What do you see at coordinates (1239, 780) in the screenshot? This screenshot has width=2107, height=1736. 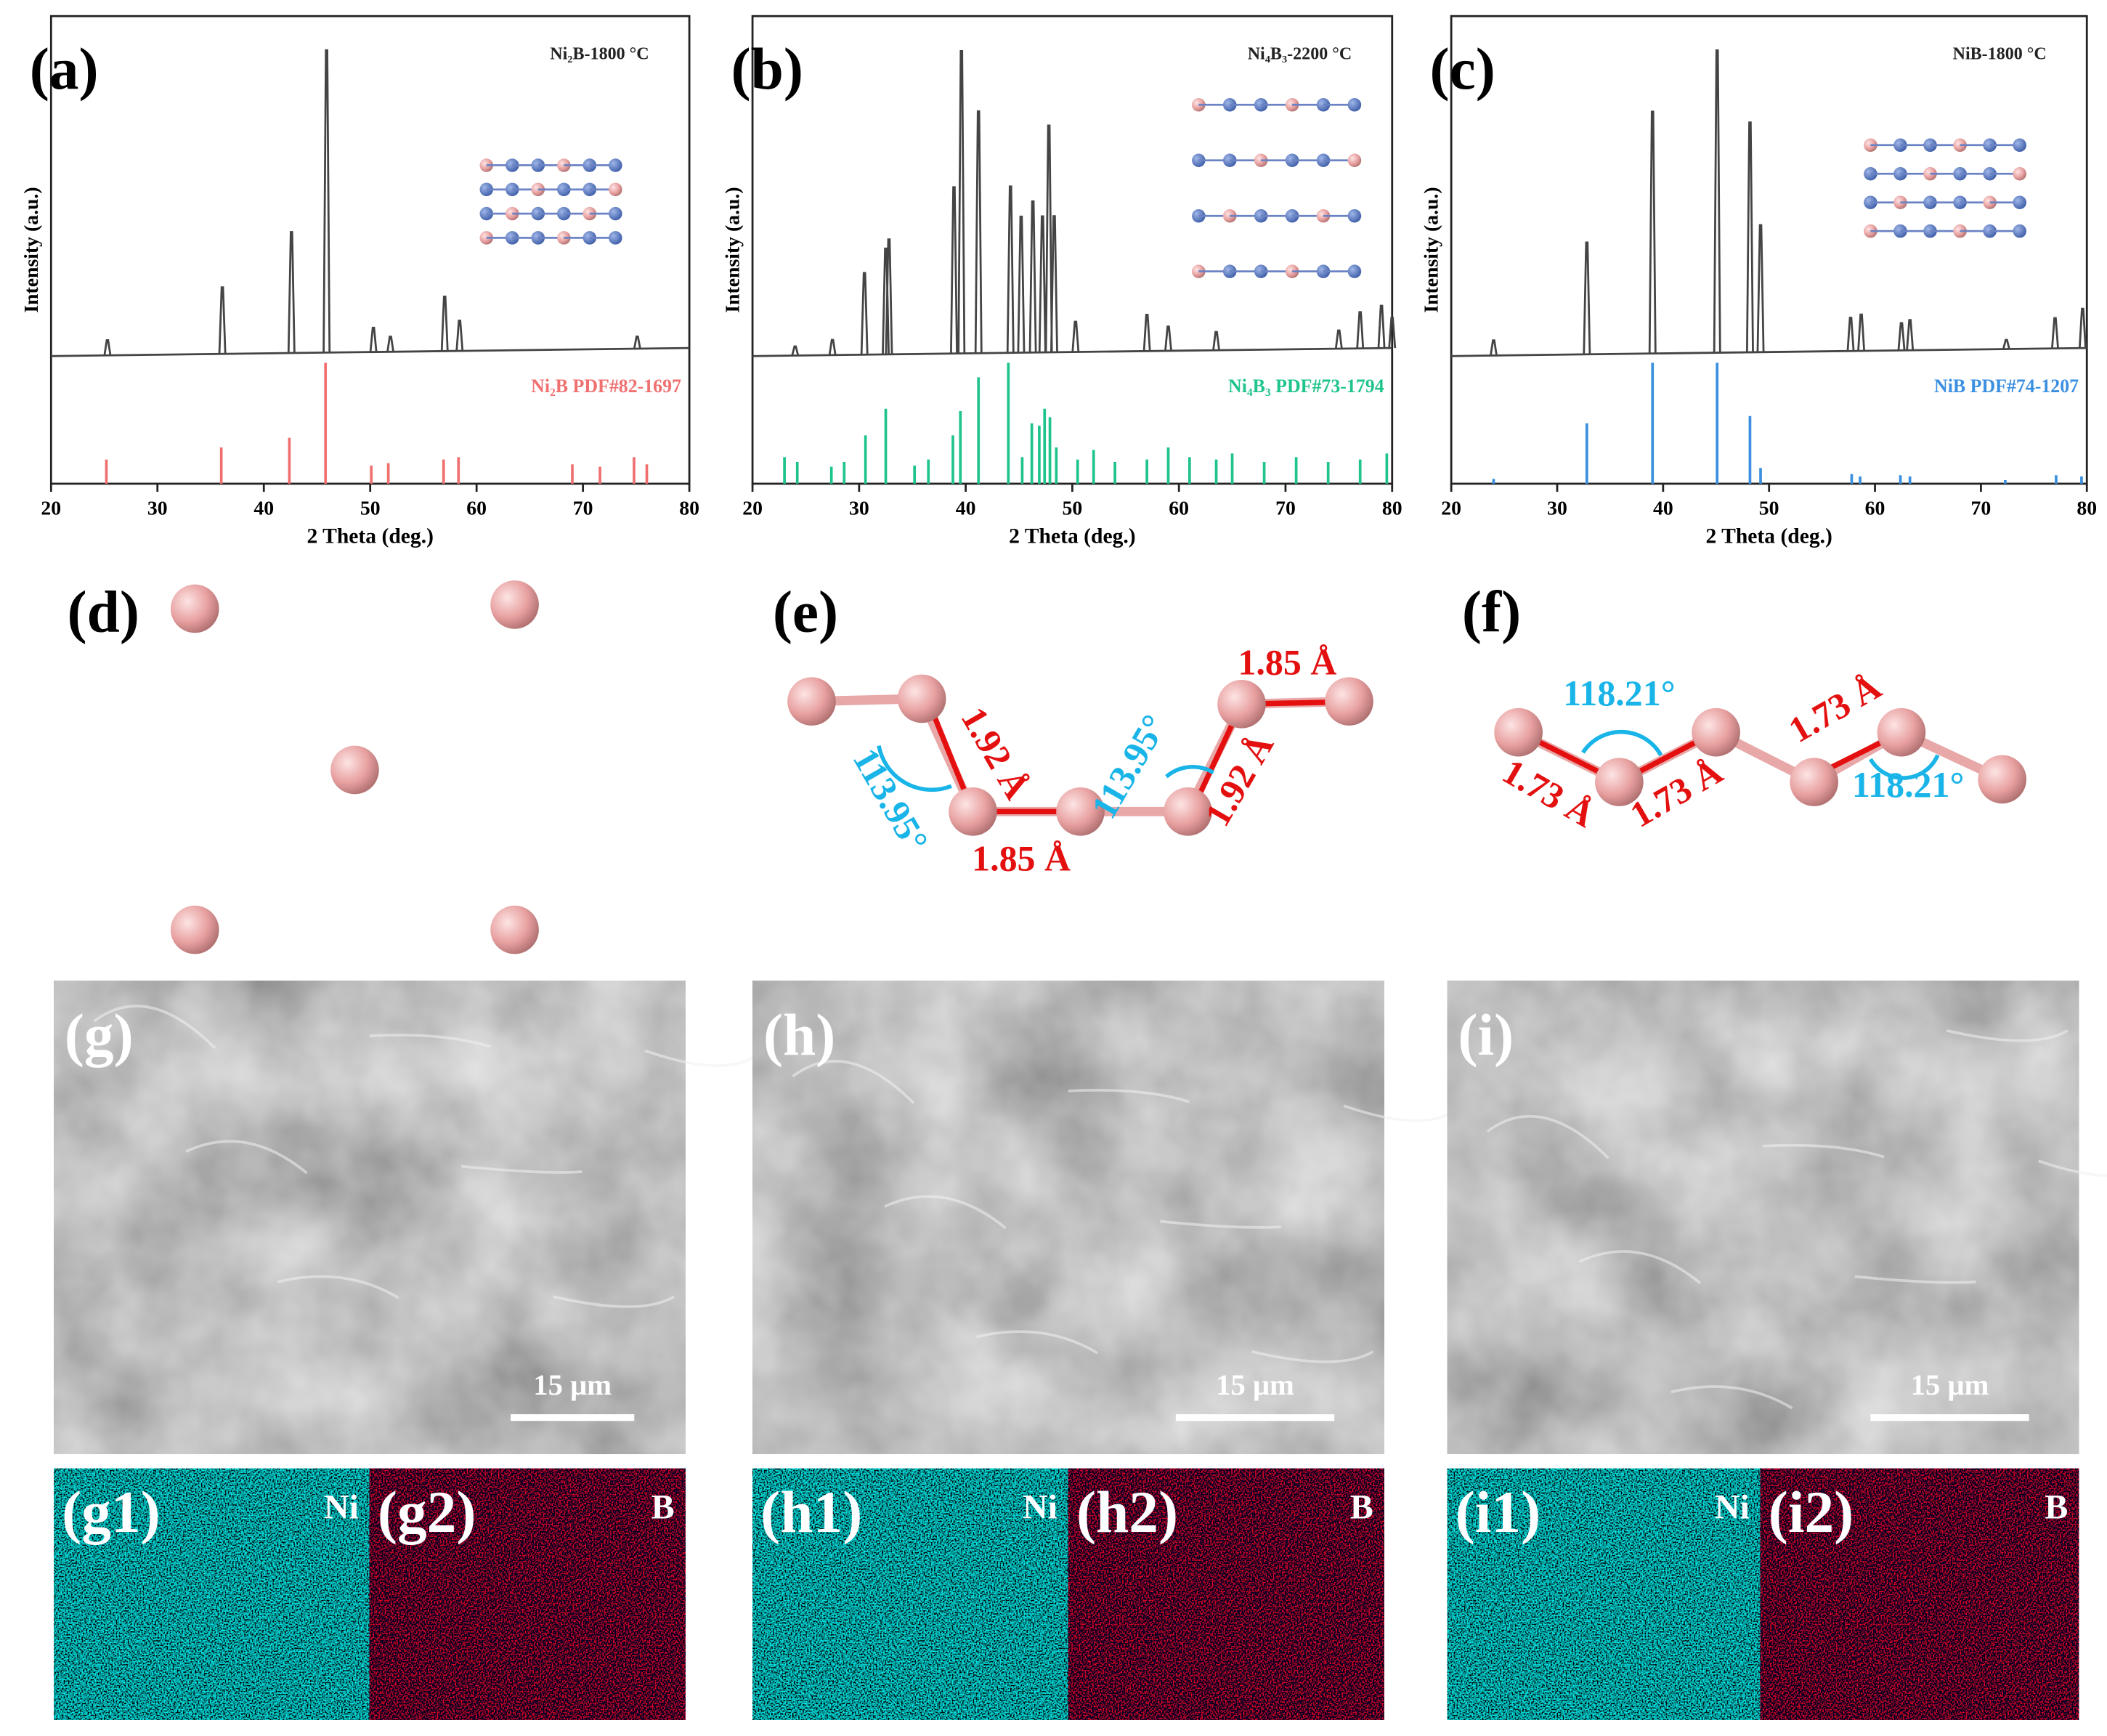 I see `bond-annotation: 1.92 Å` at bounding box center [1239, 780].